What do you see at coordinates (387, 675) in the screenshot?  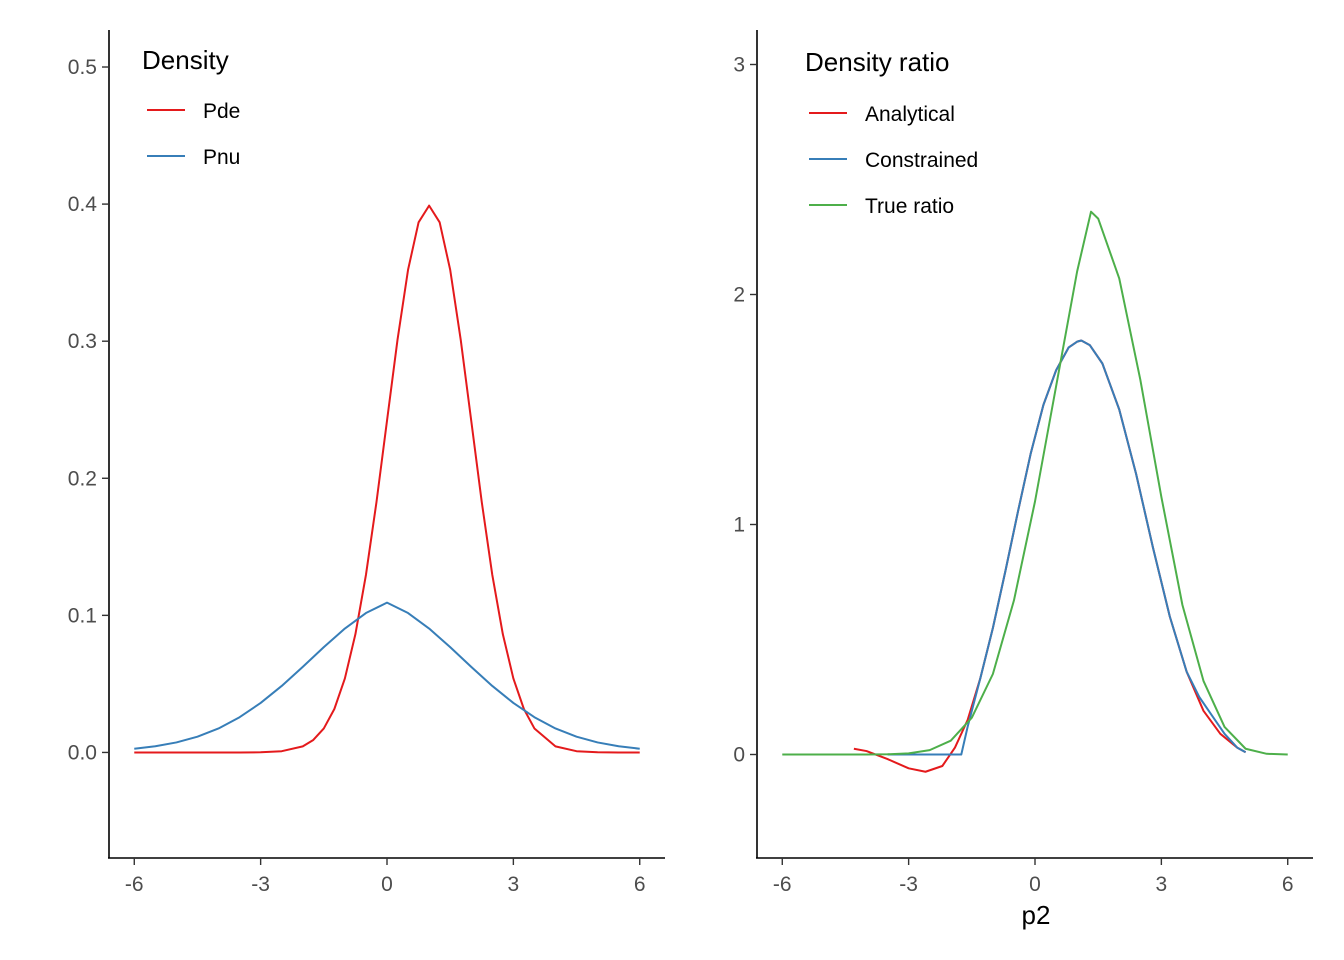 I see `series-line-pnu` at bounding box center [387, 675].